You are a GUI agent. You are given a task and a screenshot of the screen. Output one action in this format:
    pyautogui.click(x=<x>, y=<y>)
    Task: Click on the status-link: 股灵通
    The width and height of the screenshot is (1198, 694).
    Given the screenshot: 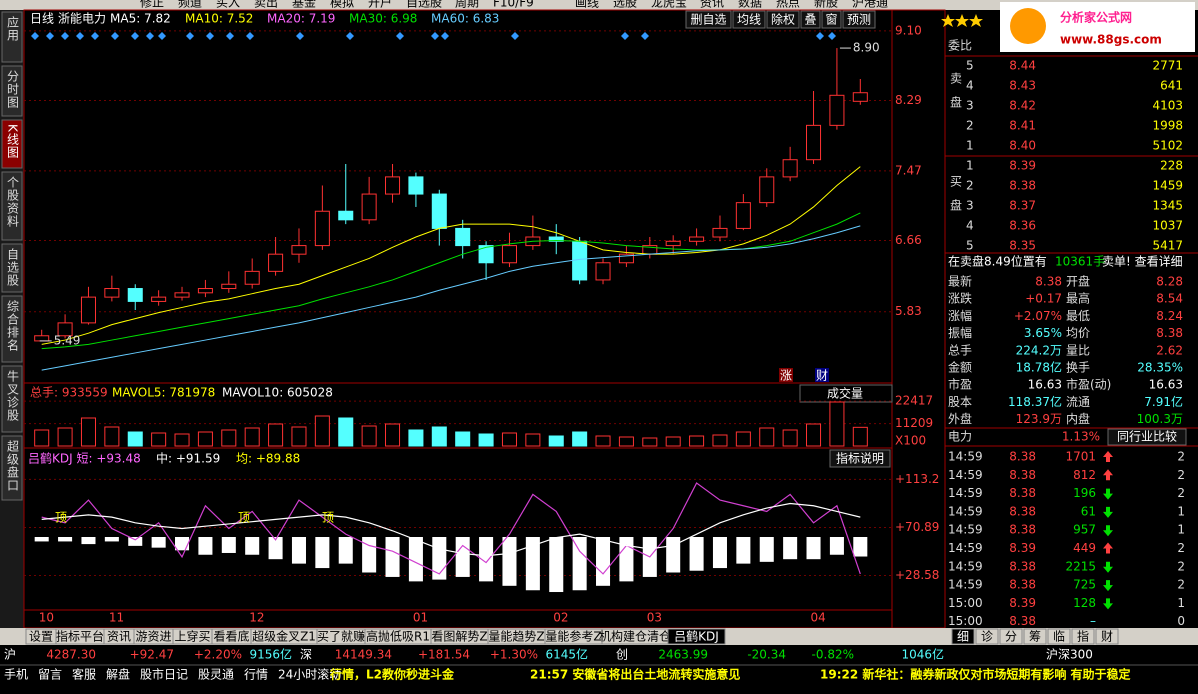 What is the action you would take?
    pyautogui.click(x=216, y=675)
    